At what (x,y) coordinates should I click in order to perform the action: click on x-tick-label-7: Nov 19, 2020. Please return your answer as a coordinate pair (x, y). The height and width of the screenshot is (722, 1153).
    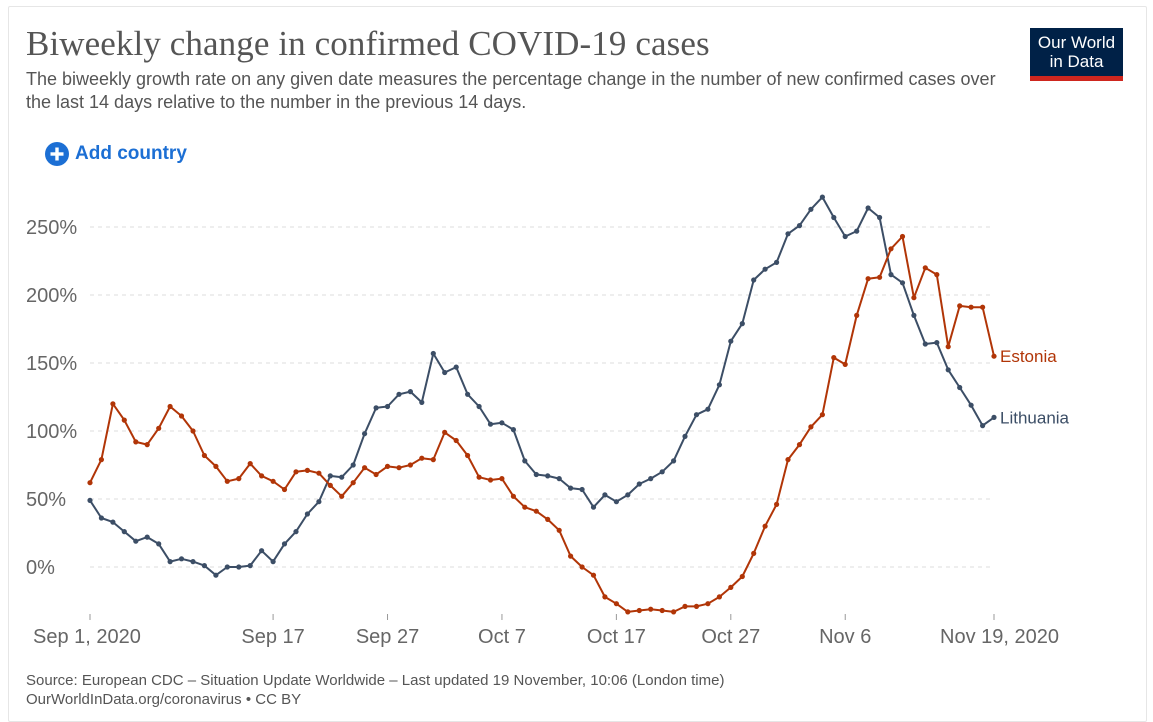
    Looking at the image, I should click on (999, 637).